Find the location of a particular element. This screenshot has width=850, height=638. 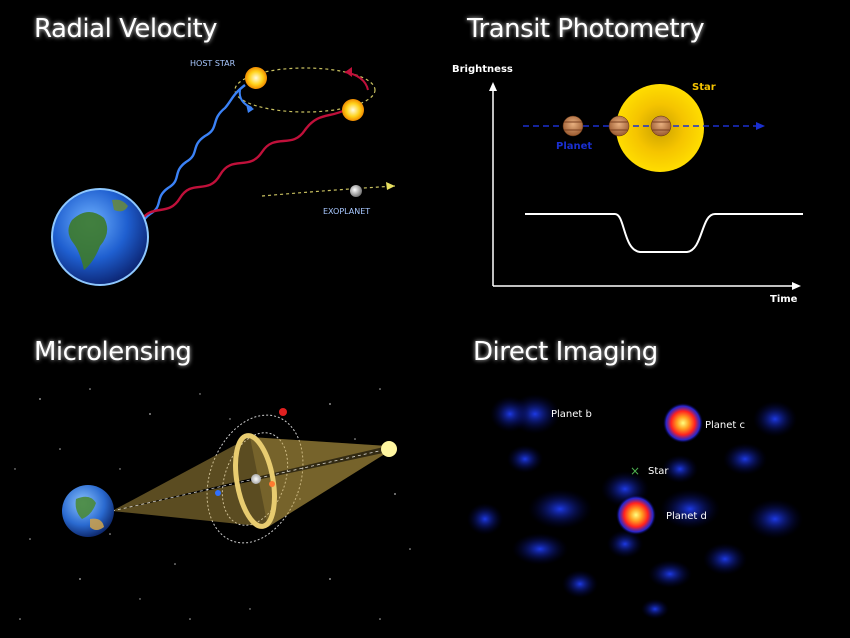

planet-orbit is located at coordinates (328, 191).